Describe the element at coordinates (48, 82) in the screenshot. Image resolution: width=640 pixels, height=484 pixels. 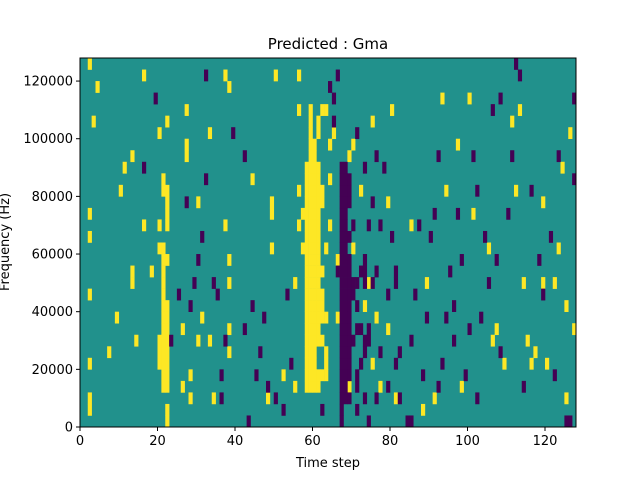
I see `y-tick-label: 120000` at that location.